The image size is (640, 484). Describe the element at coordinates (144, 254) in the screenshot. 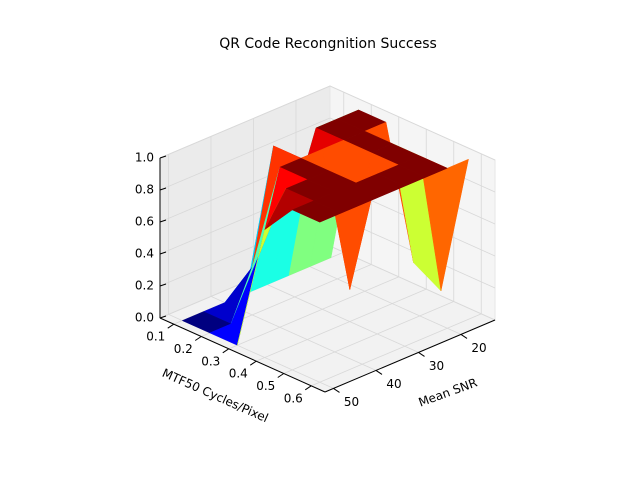

I see `z-tick-label: 0.4` at that location.